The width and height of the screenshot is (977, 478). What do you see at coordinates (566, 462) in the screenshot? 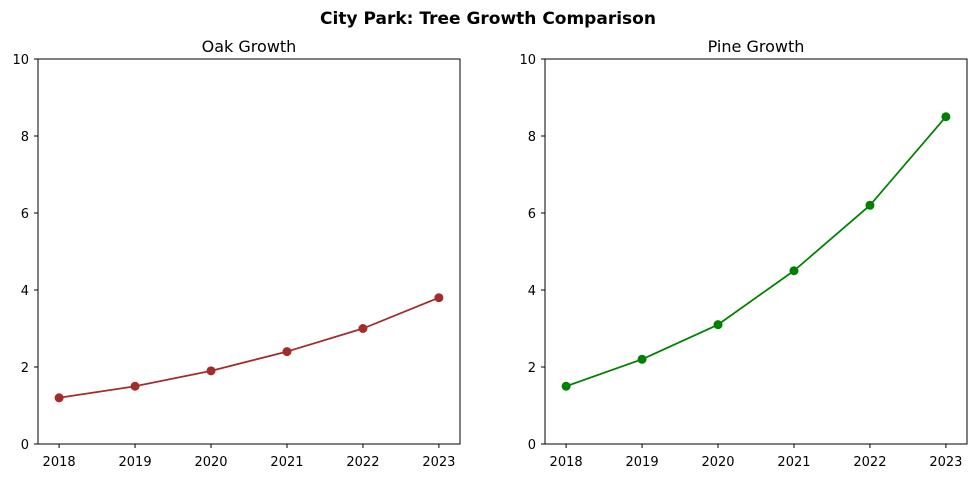
I see `pine-x-tick-label: 2018` at bounding box center [566, 462].